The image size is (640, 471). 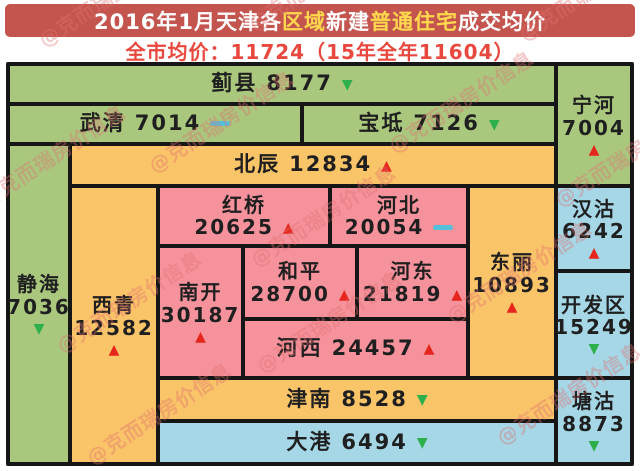 What do you see at coordinates (594, 327) in the screenshot?
I see `region-price: 15249` at bounding box center [594, 327].